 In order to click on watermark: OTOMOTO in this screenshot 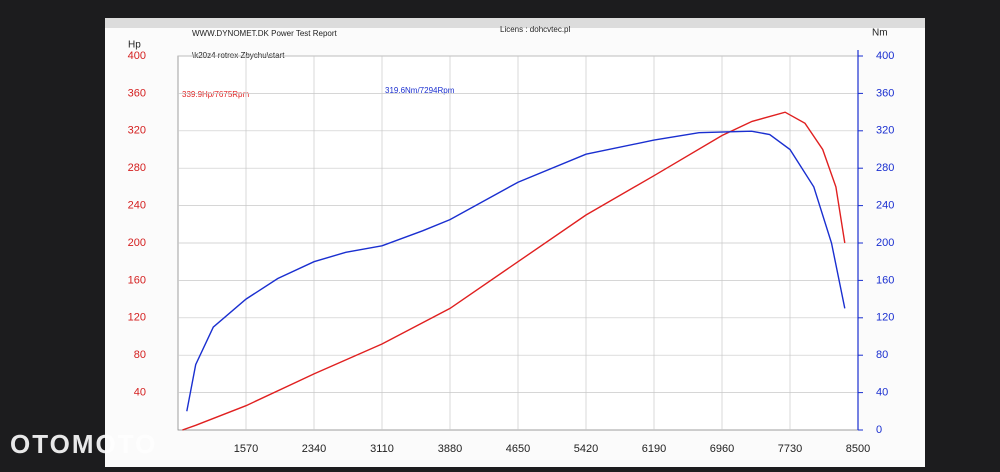, I will do `click(83, 444)`.